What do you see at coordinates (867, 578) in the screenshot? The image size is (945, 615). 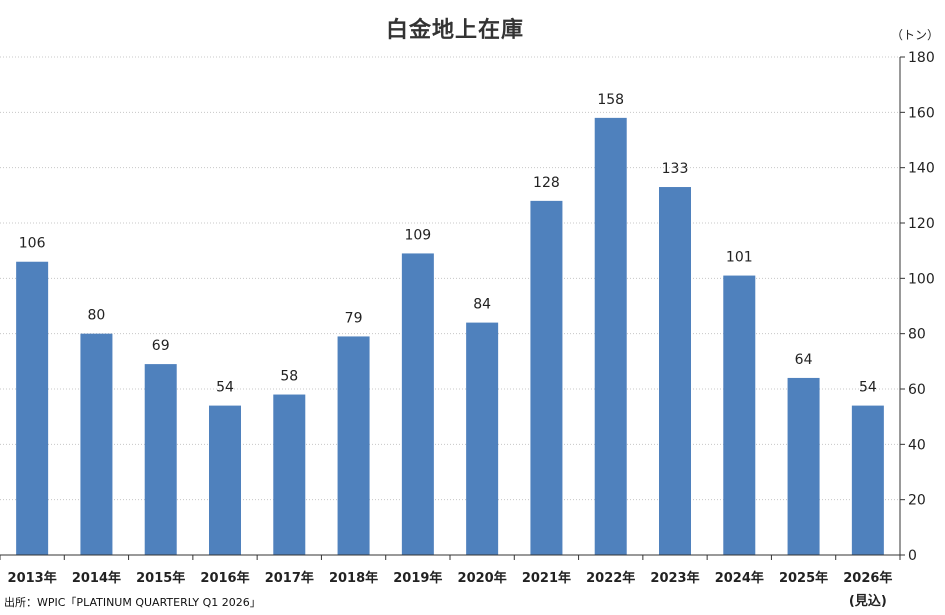 I see `x-tick-label: 2026年` at bounding box center [867, 578].